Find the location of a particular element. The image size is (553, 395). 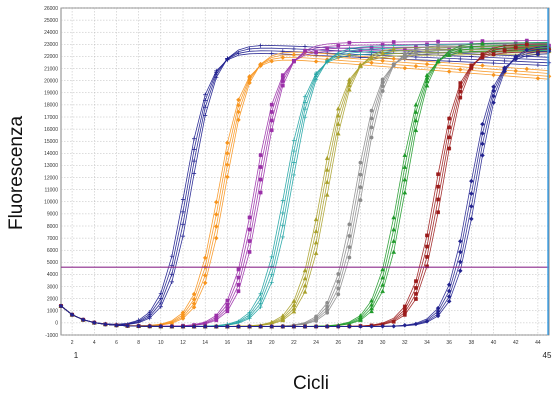

y-tick-label: 23000 is located at coordinates (51, 45).